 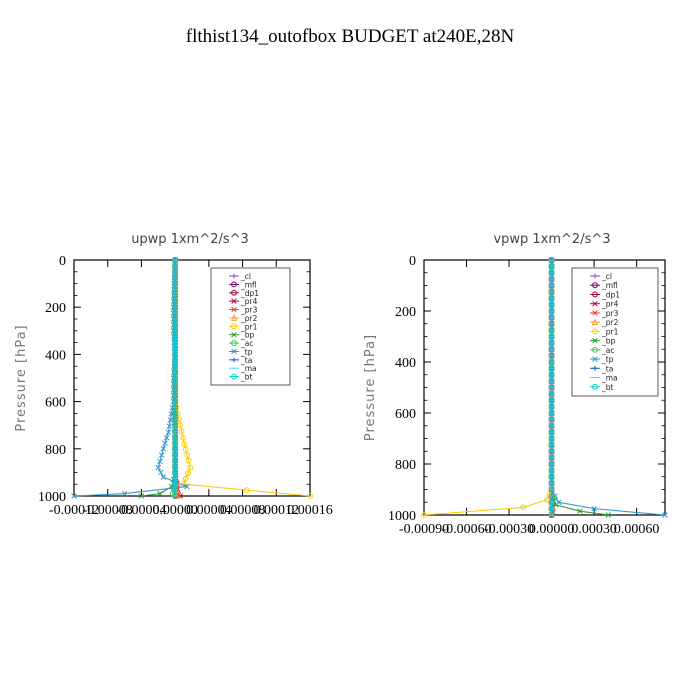 What do you see at coordinates (607, 350) in the screenshot?
I see `legend-entry: _ac` at bounding box center [607, 350].